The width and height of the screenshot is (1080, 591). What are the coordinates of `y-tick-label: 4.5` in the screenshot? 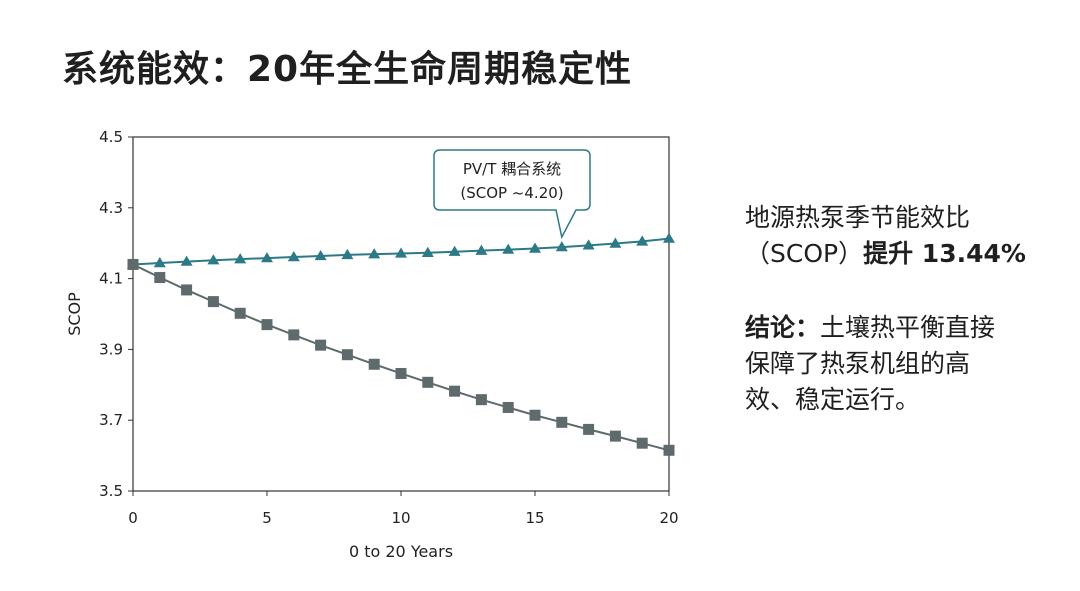 It's located at (111, 137).